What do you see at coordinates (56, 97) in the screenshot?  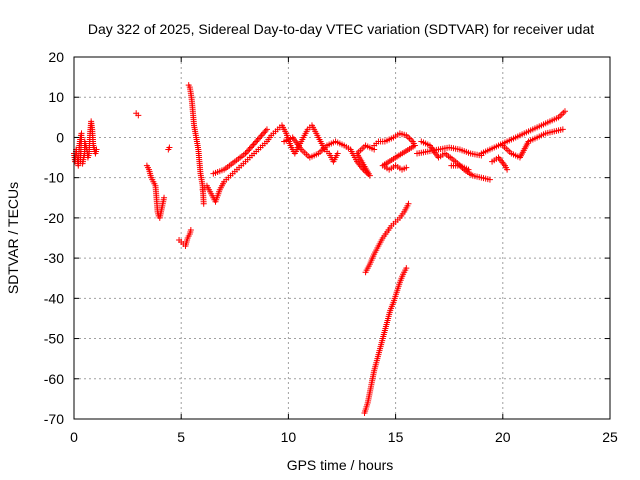 I see `y-tick-label: 10` at bounding box center [56, 97].